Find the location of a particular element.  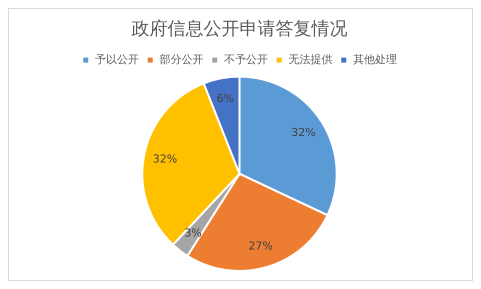

chart-title: 政府信息公开申请答复情况 is located at coordinates (240, 29).